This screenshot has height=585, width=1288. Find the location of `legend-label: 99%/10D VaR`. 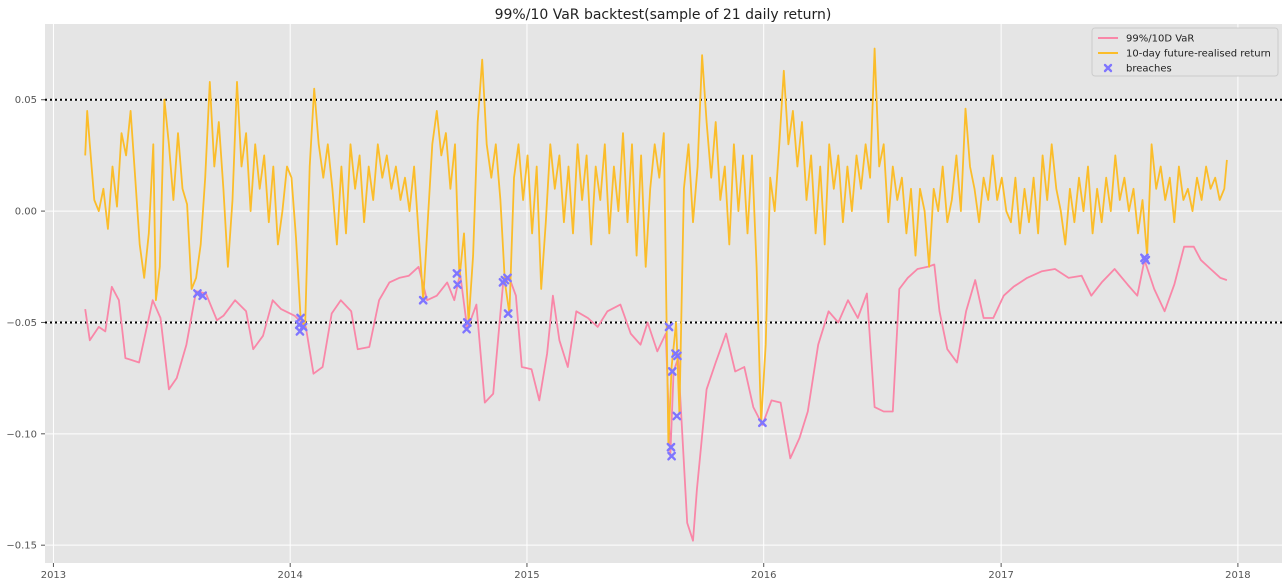

legend-label: 99%/10D VaR is located at coordinates (1160, 39).